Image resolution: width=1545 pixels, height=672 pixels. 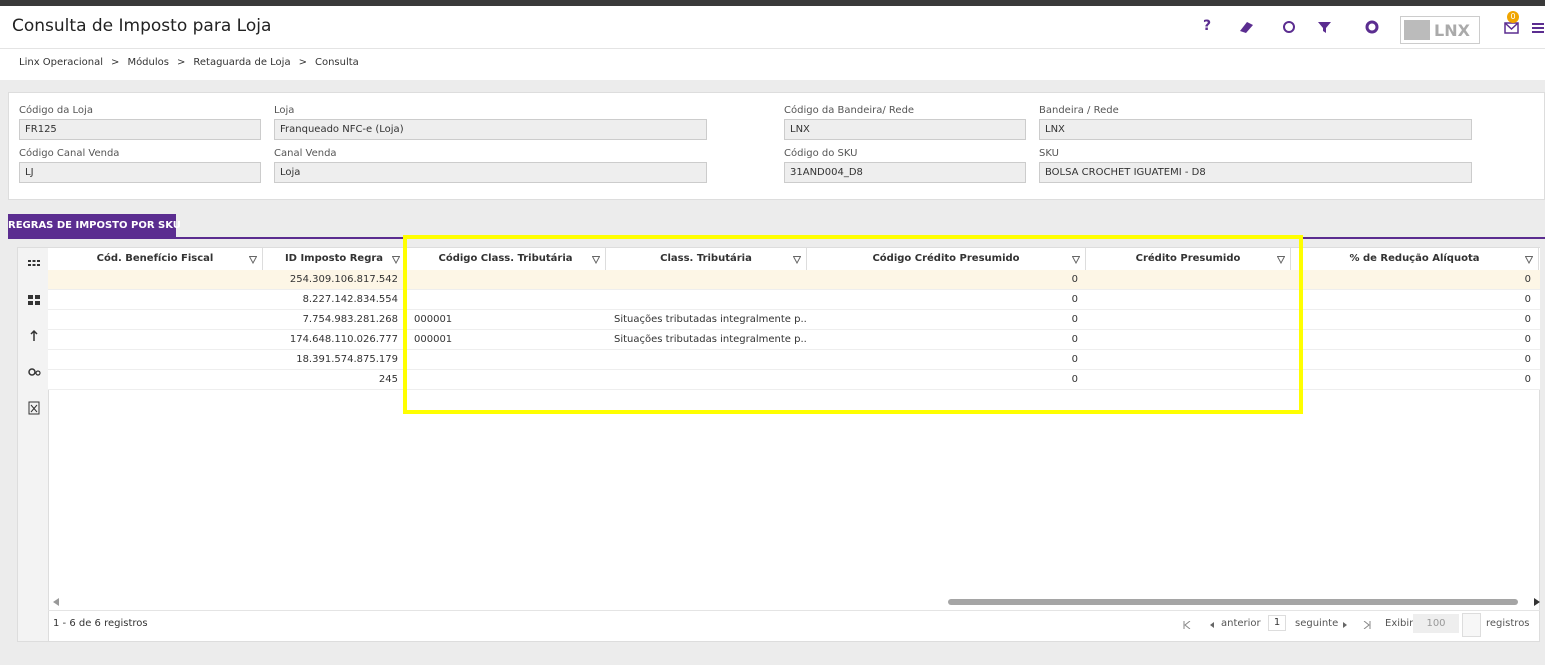 I want to click on breadcrumb-item: Módulos, so click(x=148, y=62).